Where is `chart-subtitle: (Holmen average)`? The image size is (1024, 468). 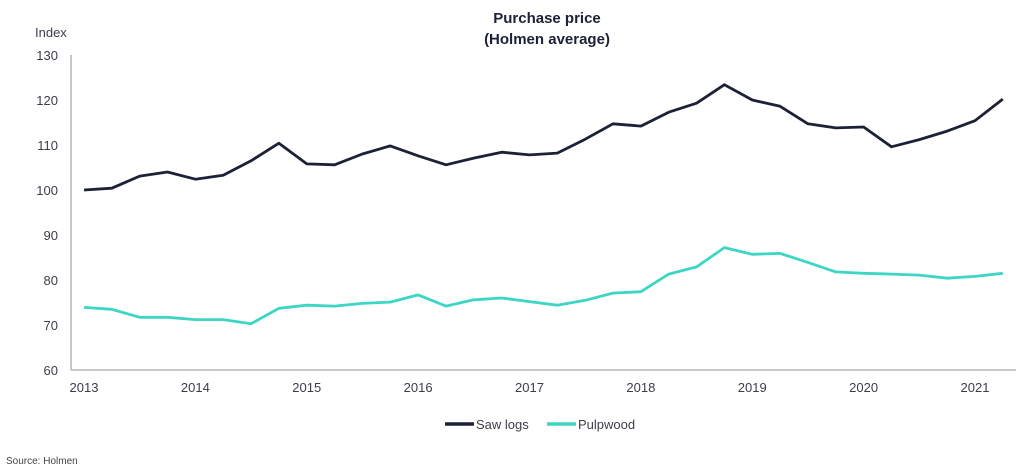
chart-subtitle: (Holmen average) is located at coordinates (547, 39).